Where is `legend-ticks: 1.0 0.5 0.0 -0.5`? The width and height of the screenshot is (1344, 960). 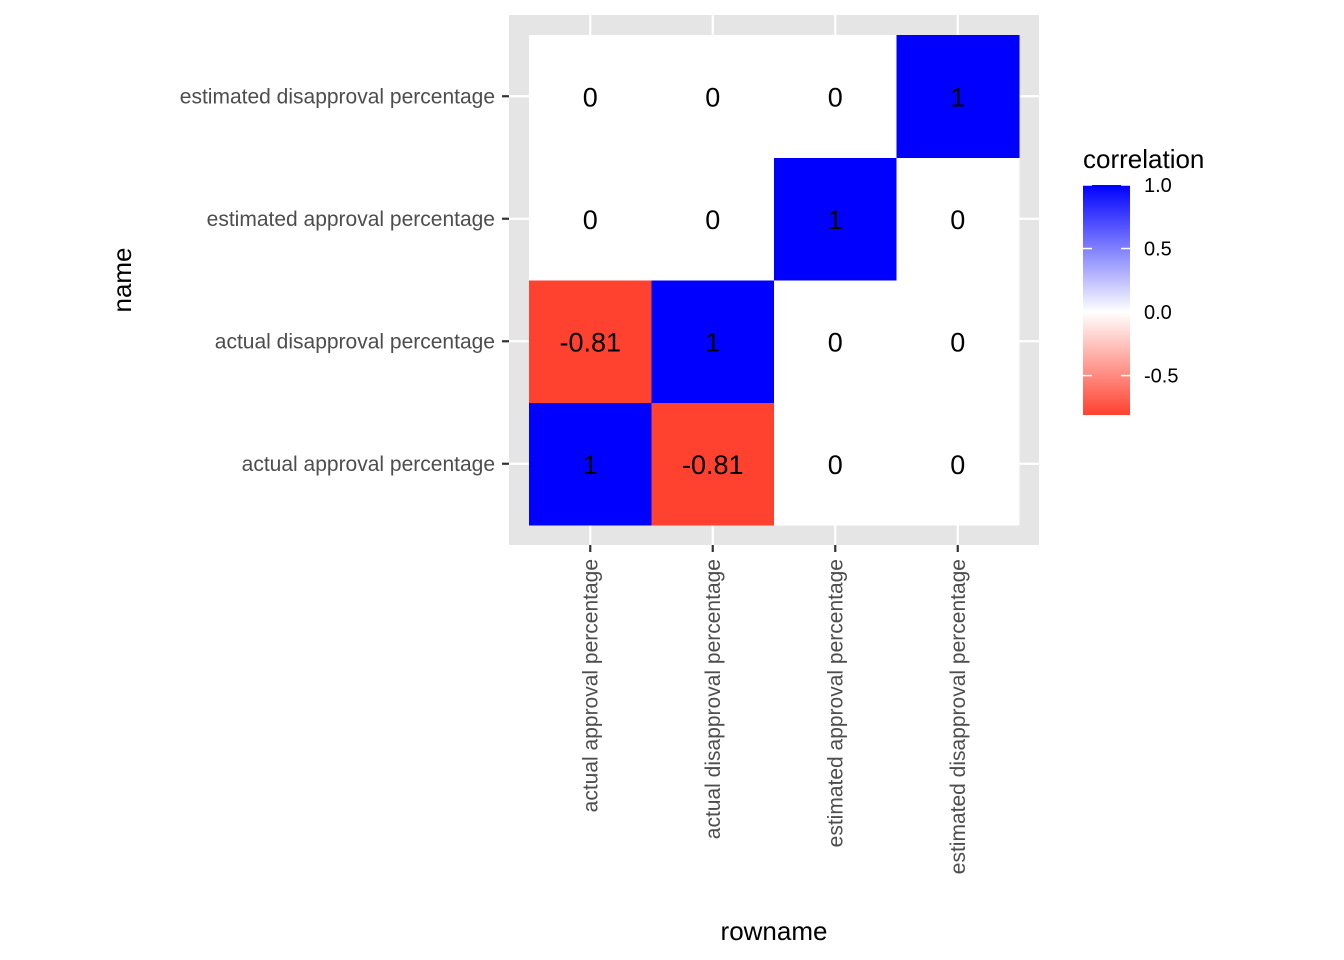 legend-ticks: 1.0 0.5 0.0 -0.5 is located at coordinates (1130, 281).